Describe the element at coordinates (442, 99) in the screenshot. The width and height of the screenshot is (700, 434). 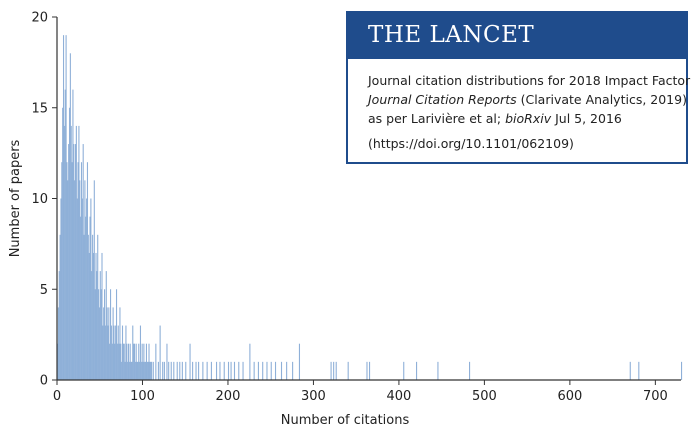
I see `jcr-title: Journal Citation Reports` at that location.